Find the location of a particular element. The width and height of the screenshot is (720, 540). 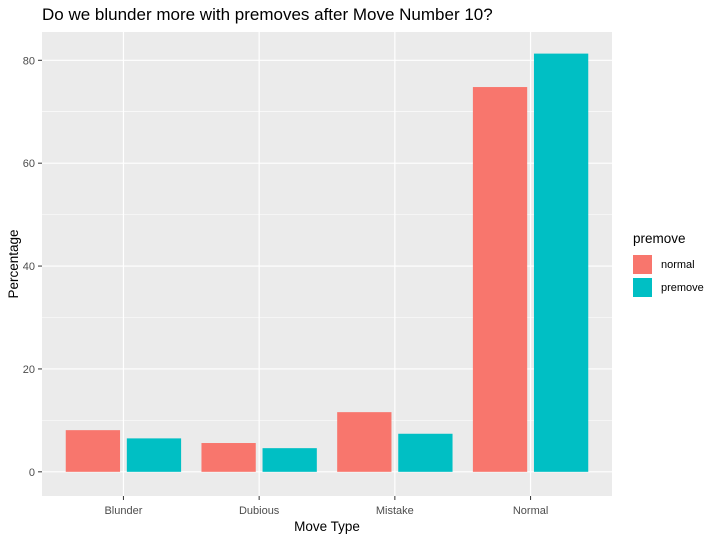

x-axis-ticks: Blunder Dubious Mistake Normal is located at coordinates (326, 506).